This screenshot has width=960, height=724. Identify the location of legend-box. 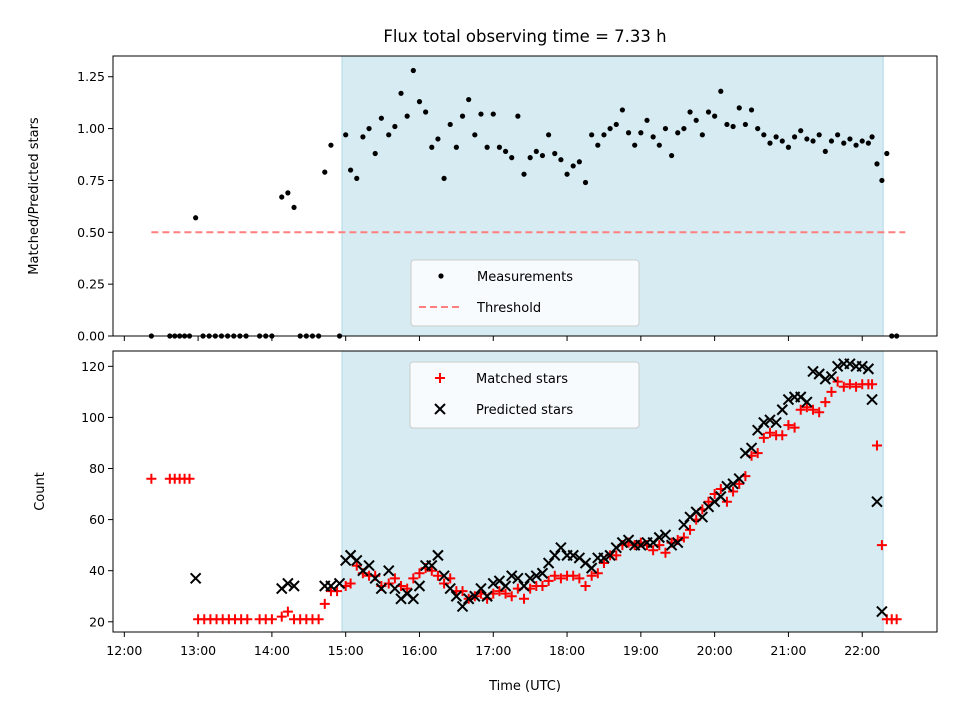
(524, 395).